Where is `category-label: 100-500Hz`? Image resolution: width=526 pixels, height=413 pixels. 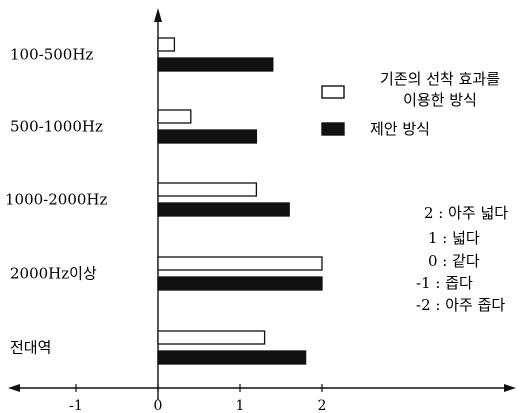
category-label: 100-500Hz is located at coordinates (51, 55).